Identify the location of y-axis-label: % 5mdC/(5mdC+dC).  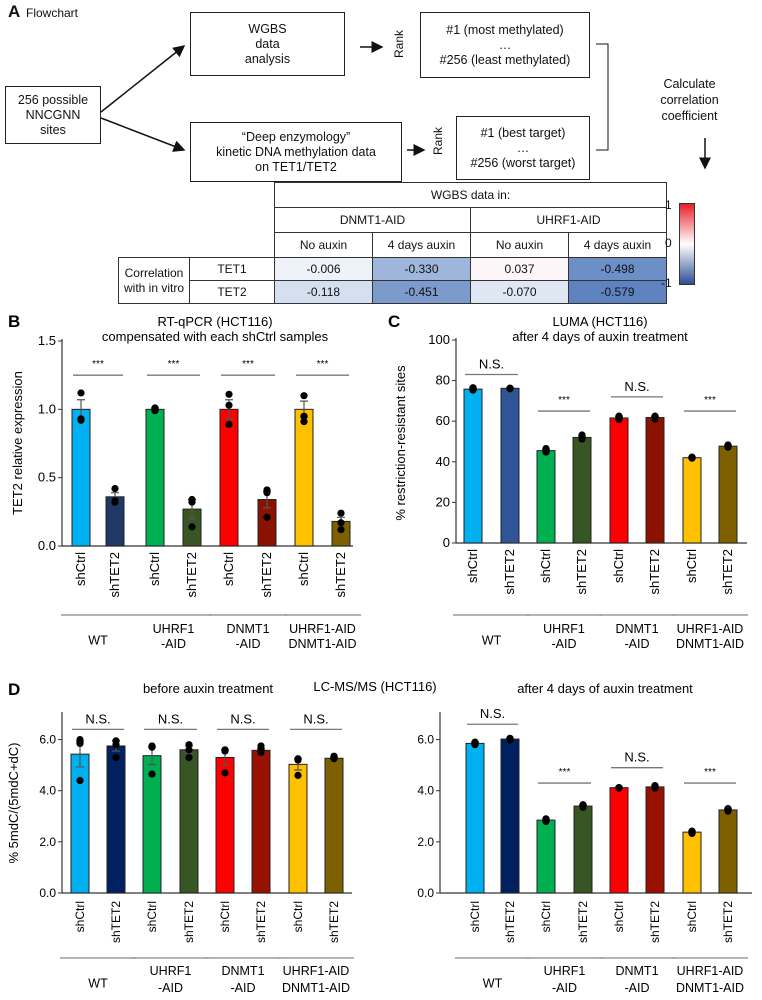
(13, 802).